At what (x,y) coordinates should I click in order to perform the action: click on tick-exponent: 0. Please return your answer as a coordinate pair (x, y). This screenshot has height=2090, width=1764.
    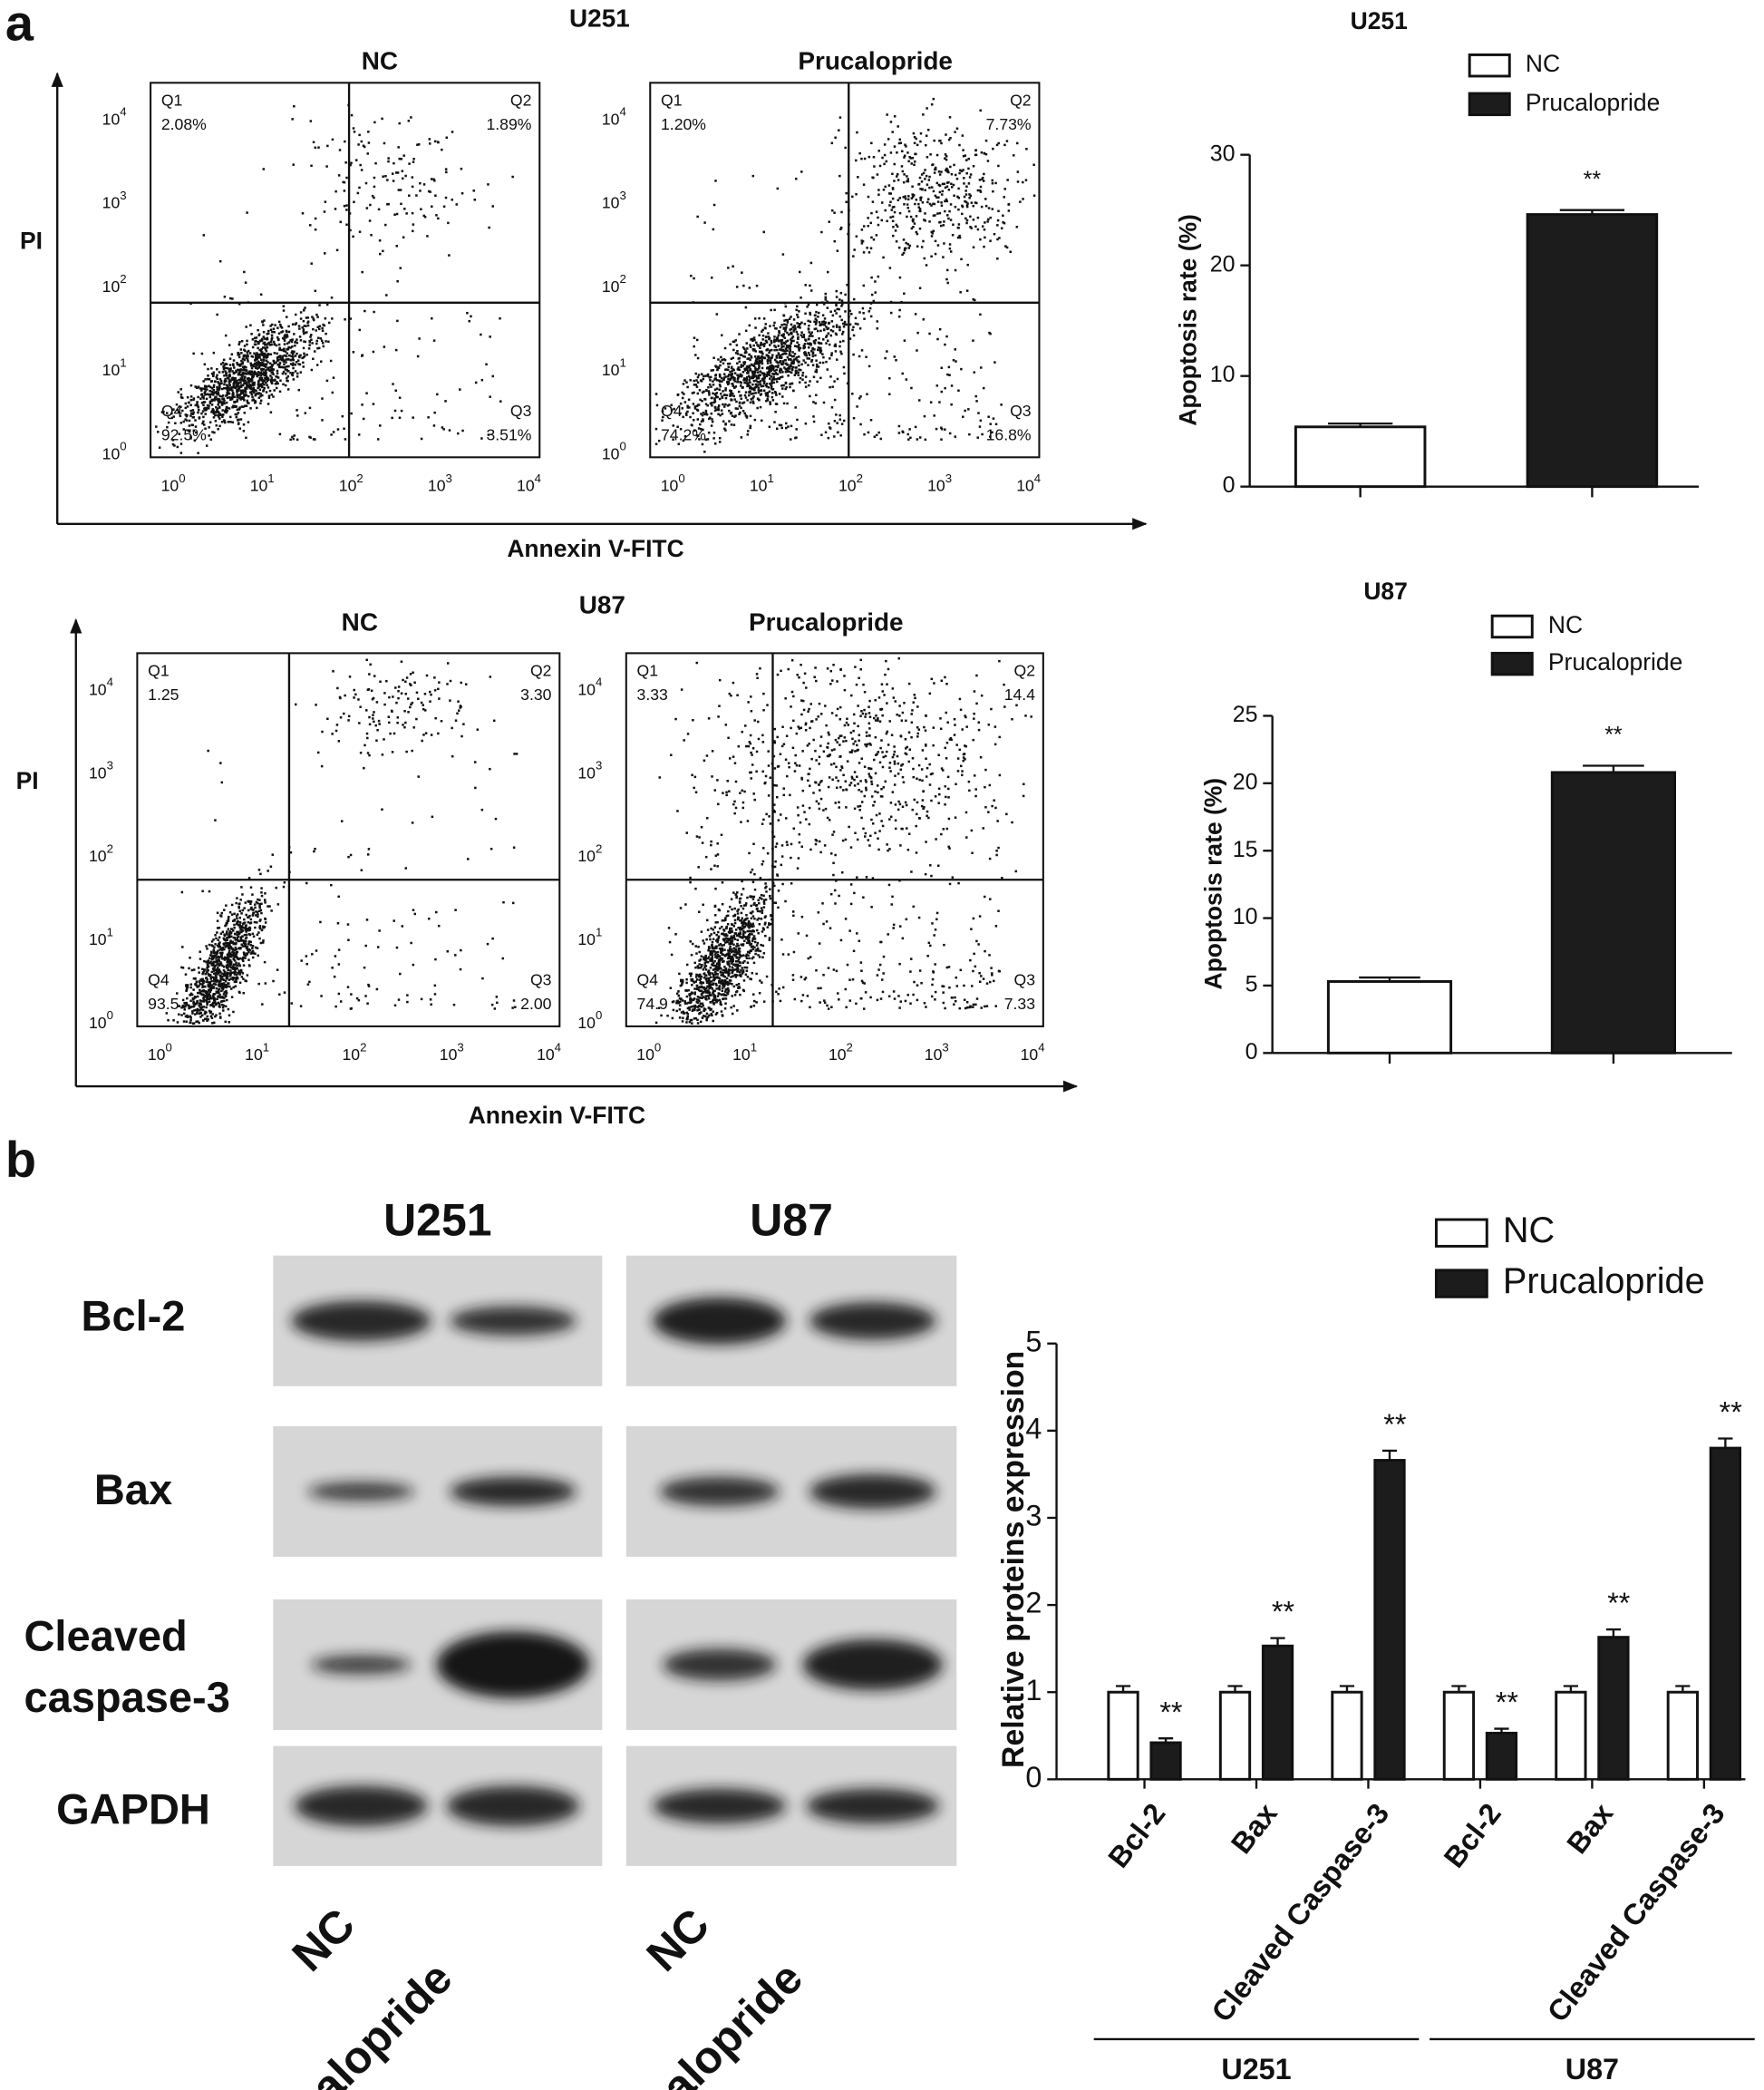
    Looking at the image, I should click on (123, 446).